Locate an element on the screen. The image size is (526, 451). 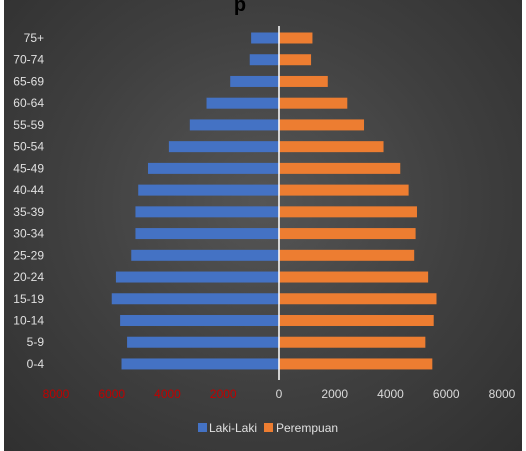
chart-title-fragment: p is located at coordinates (240, 8).